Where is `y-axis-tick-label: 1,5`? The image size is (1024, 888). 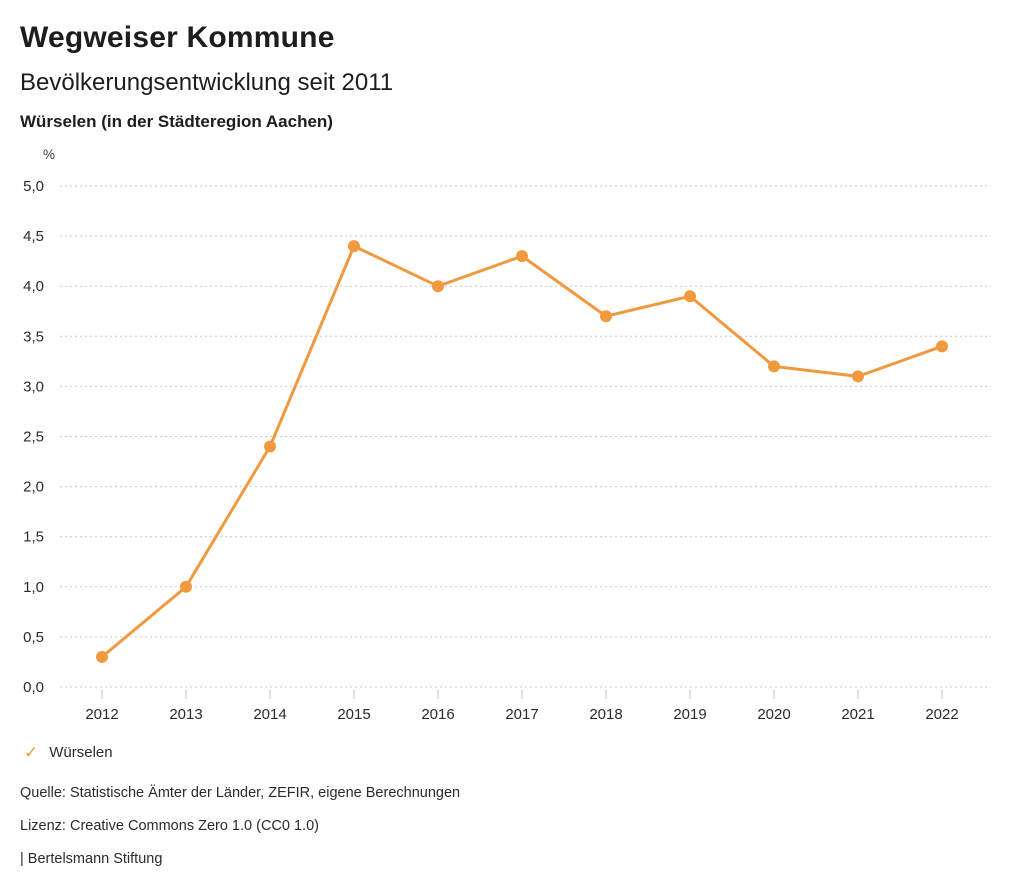
y-axis-tick-label: 1,5 is located at coordinates (33, 537).